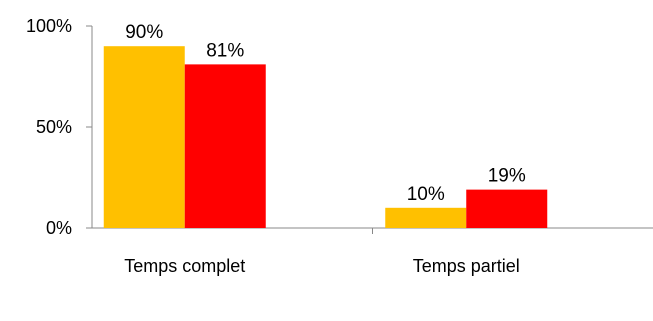 Image resolution: width=653 pixels, height=321 pixels. Describe the element at coordinates (507, 176) in the screenshot. I see `data-label: 19%` at that location.